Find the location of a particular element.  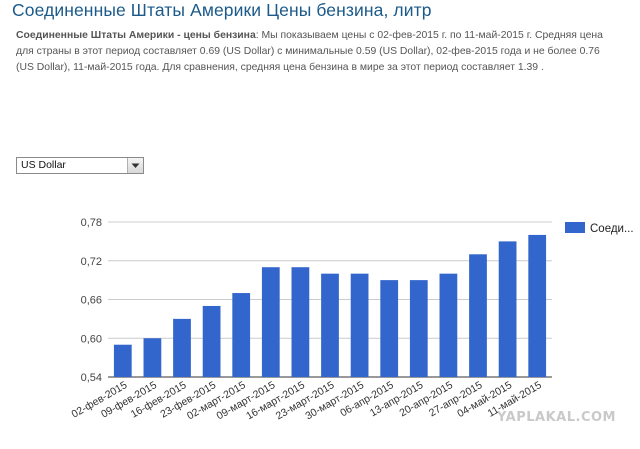

bar-02-фев-2015 is located at coordinates (122, 360).